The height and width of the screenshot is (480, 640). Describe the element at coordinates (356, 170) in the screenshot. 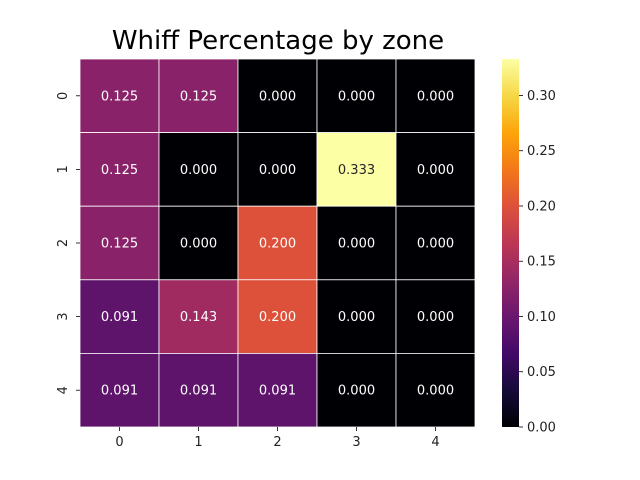

I see `cell-value-label: 0.333` at that location.